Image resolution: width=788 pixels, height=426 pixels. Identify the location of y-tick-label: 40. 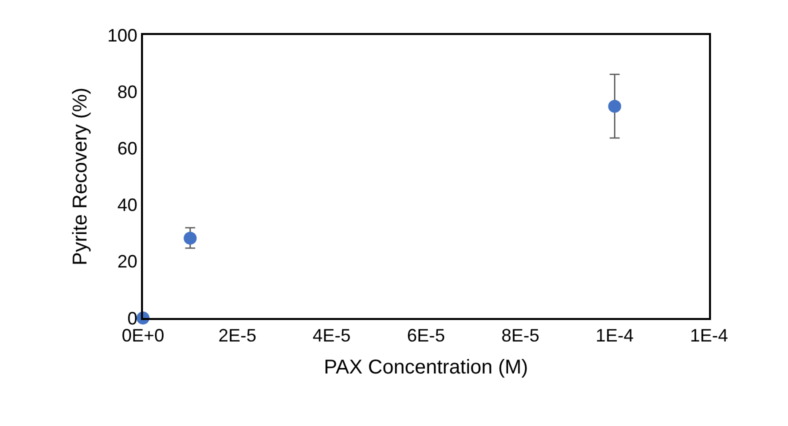
(127, 205).